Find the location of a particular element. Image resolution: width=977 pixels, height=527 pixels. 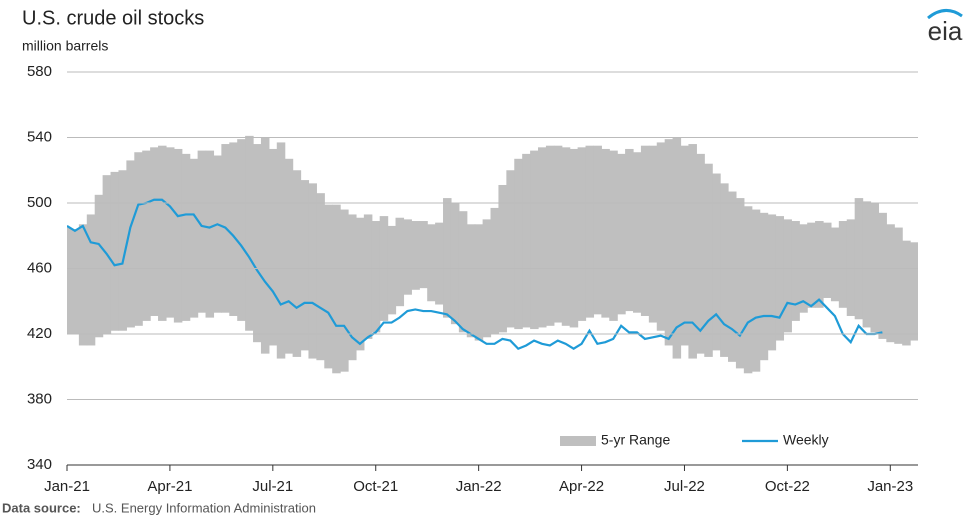

logo-arc is located at coordinates (945, 14).